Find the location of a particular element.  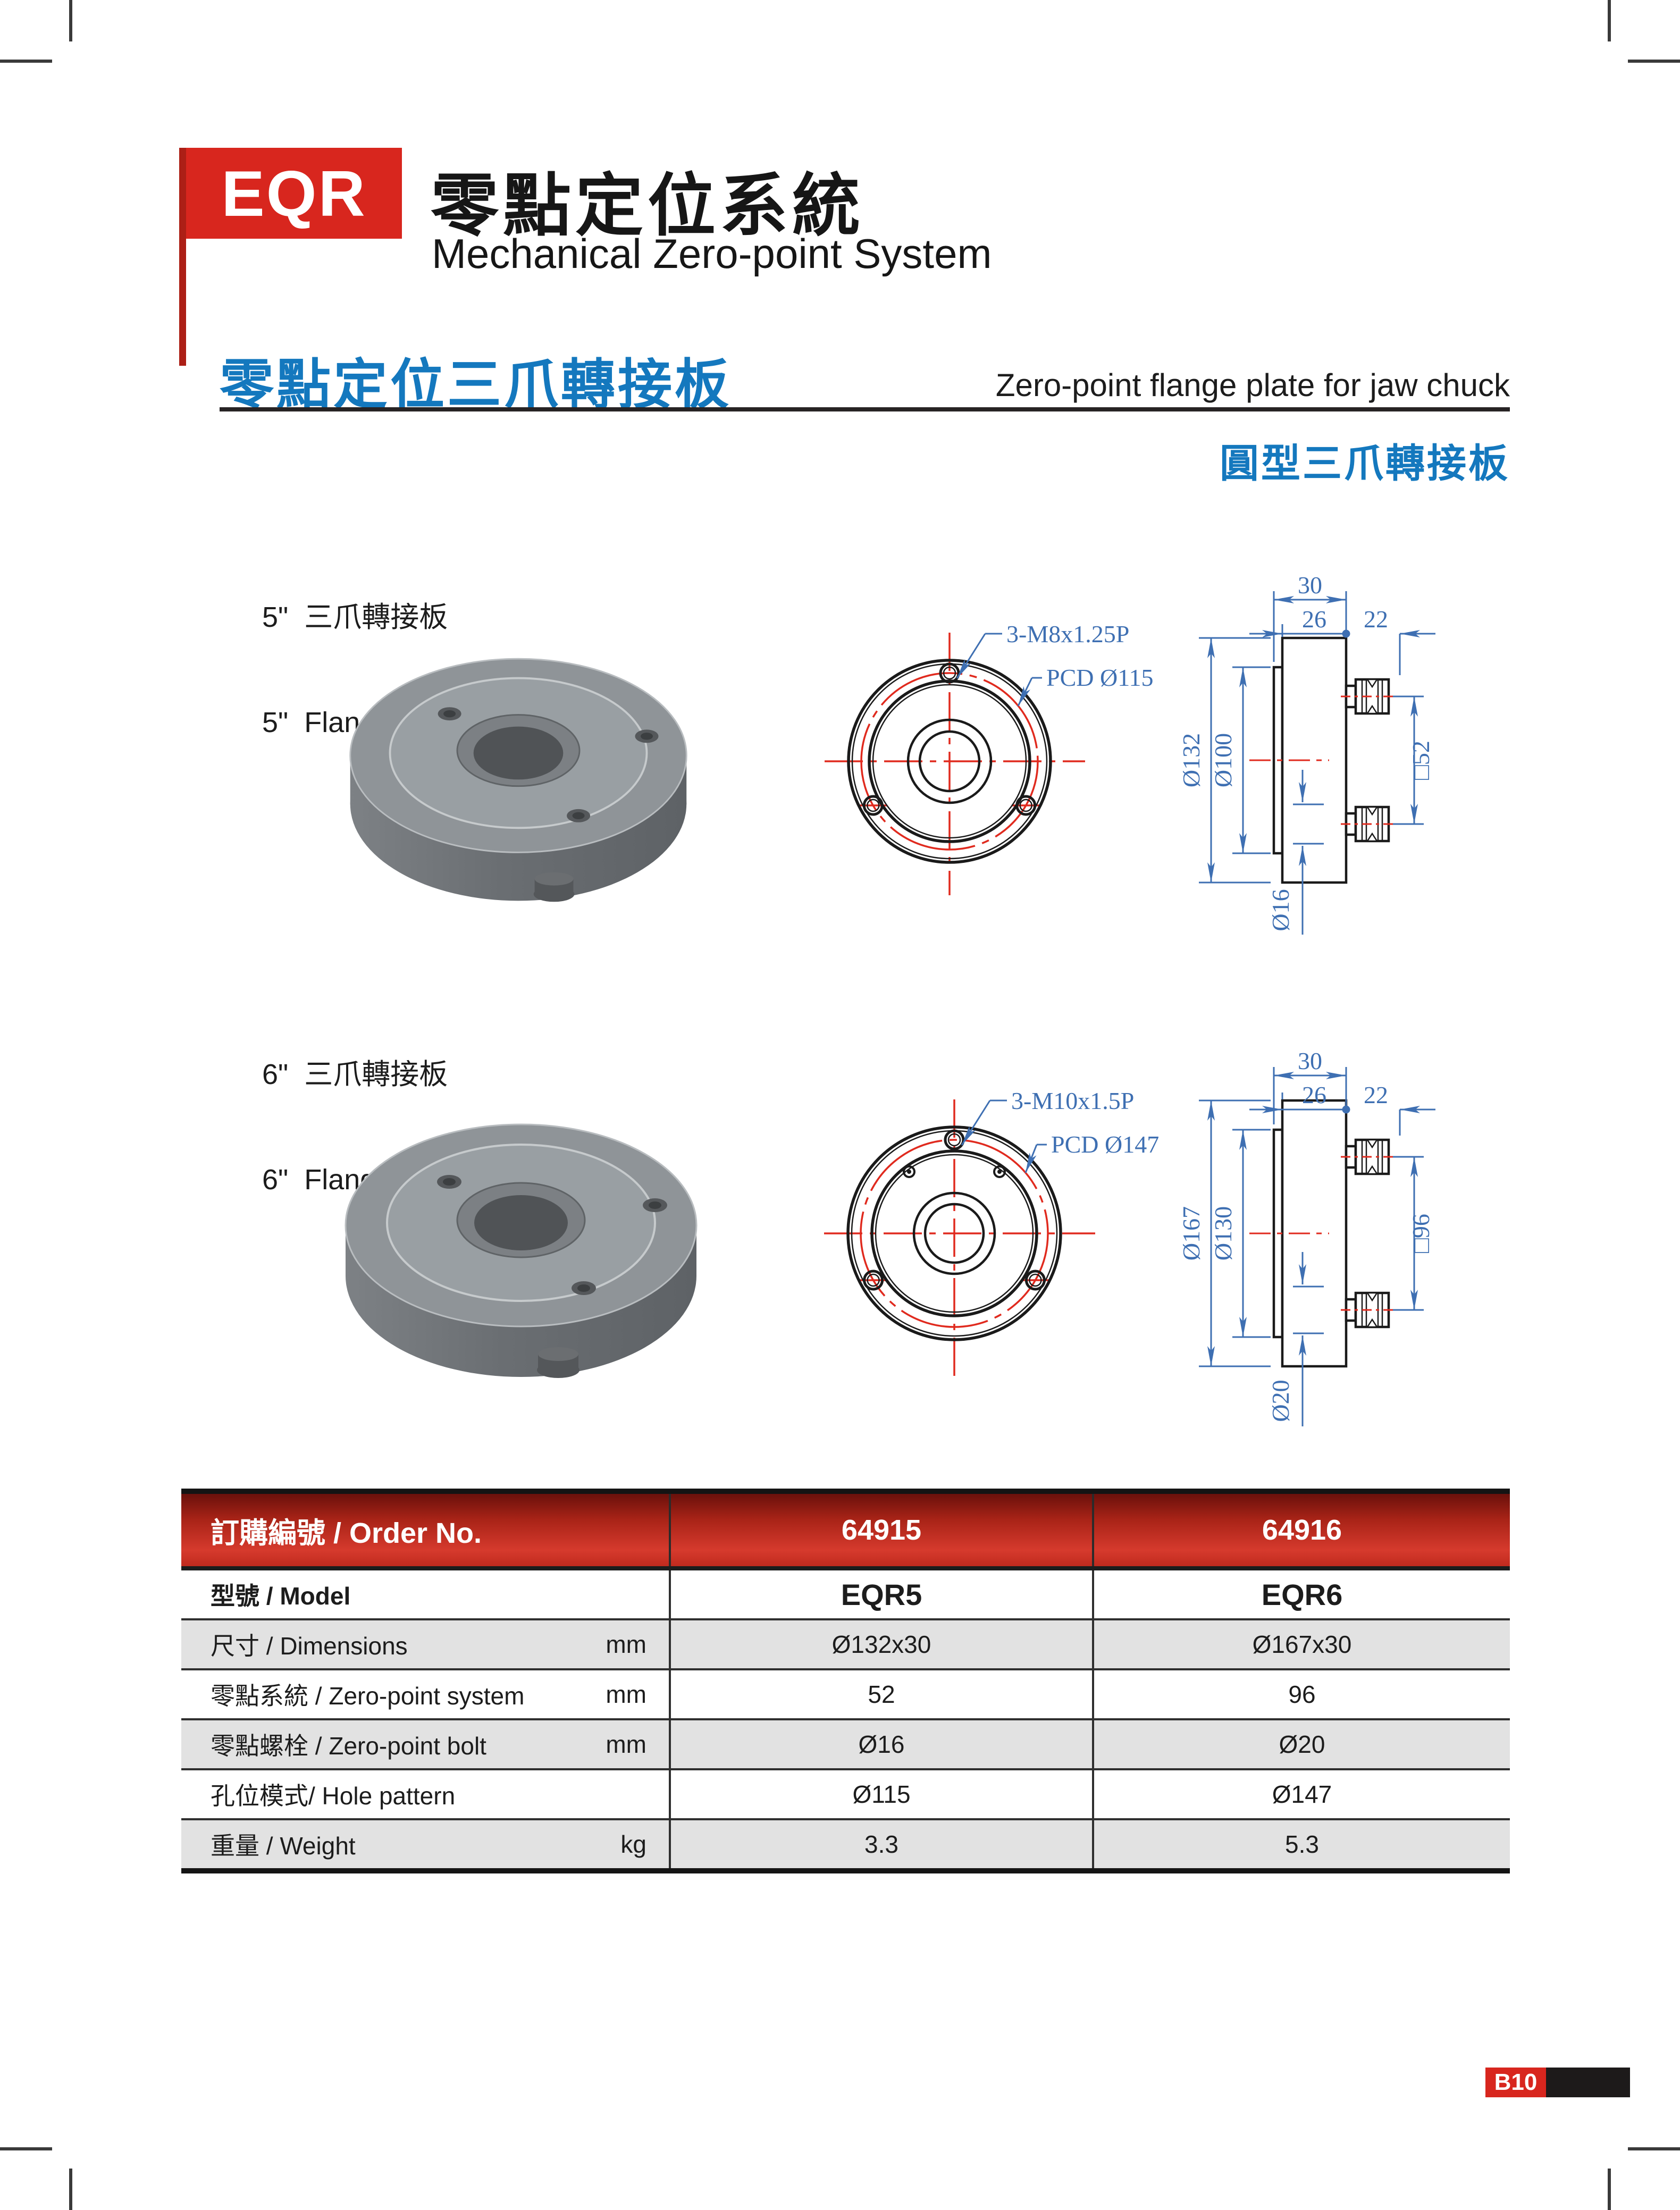

table-row-model: 型號 / Model EQR5 EQR6 is located at coordinates (845, 1595).